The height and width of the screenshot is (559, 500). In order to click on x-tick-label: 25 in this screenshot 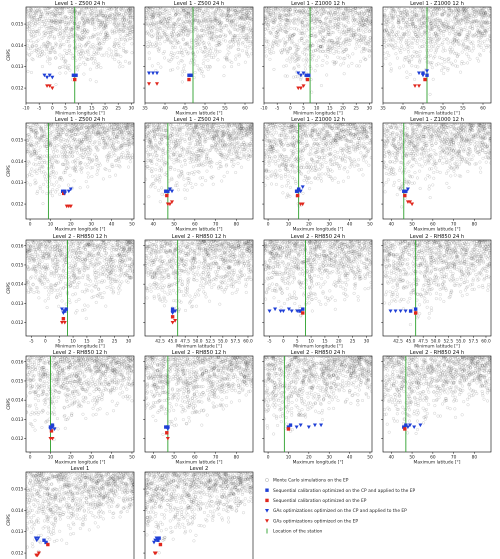, I will do `click(118, 109)`.